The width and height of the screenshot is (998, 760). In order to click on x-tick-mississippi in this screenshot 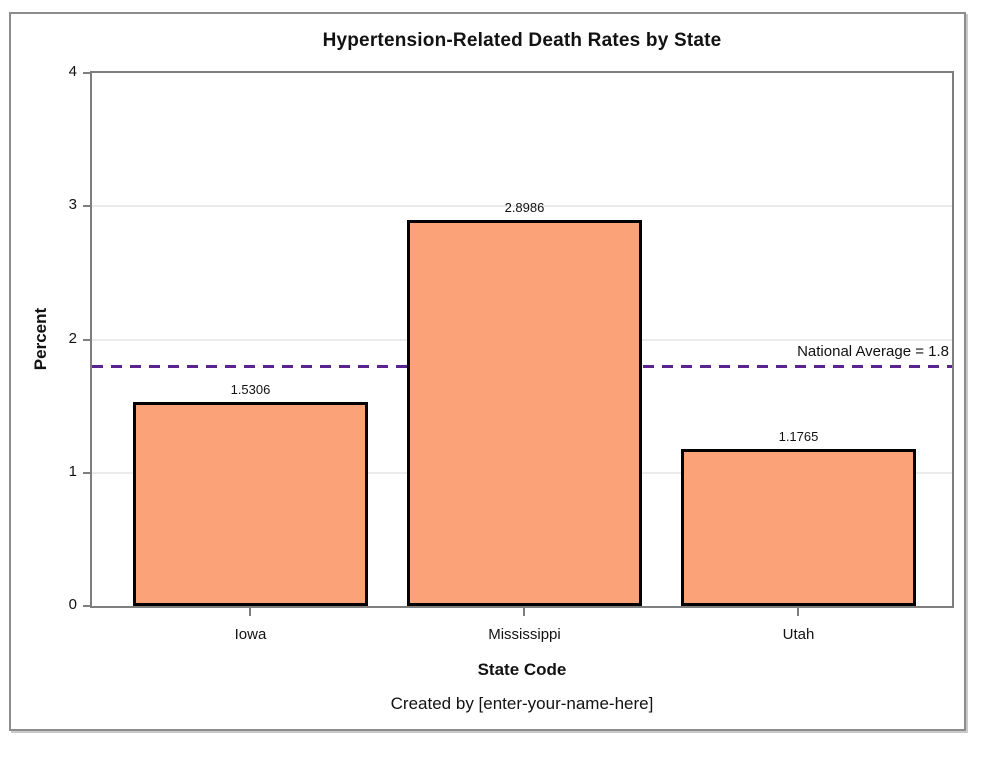, I will do `click(524, 612)`.